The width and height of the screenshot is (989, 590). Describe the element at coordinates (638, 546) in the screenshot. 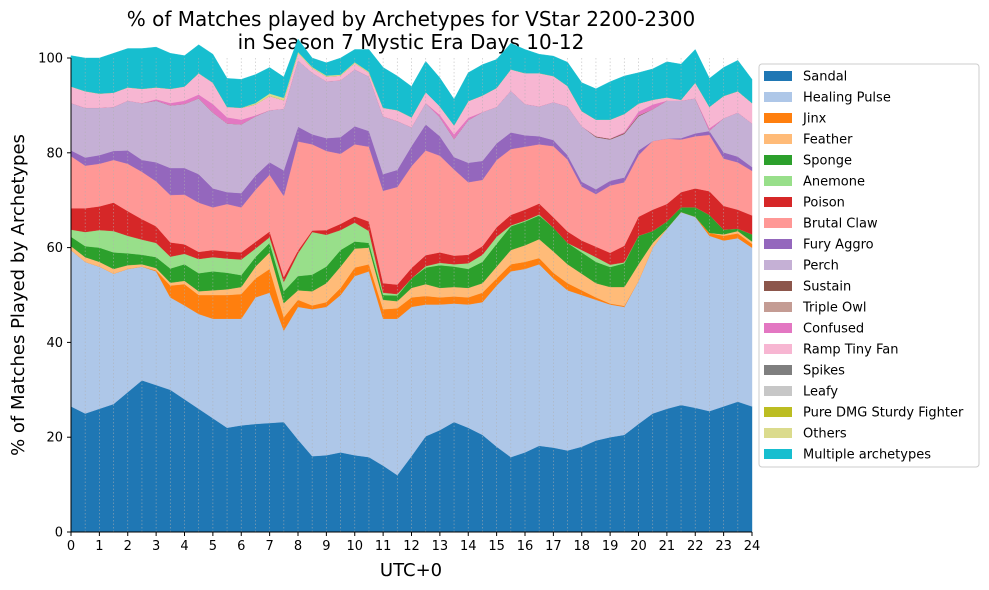

I see `x-tick-label: 20` at that location.